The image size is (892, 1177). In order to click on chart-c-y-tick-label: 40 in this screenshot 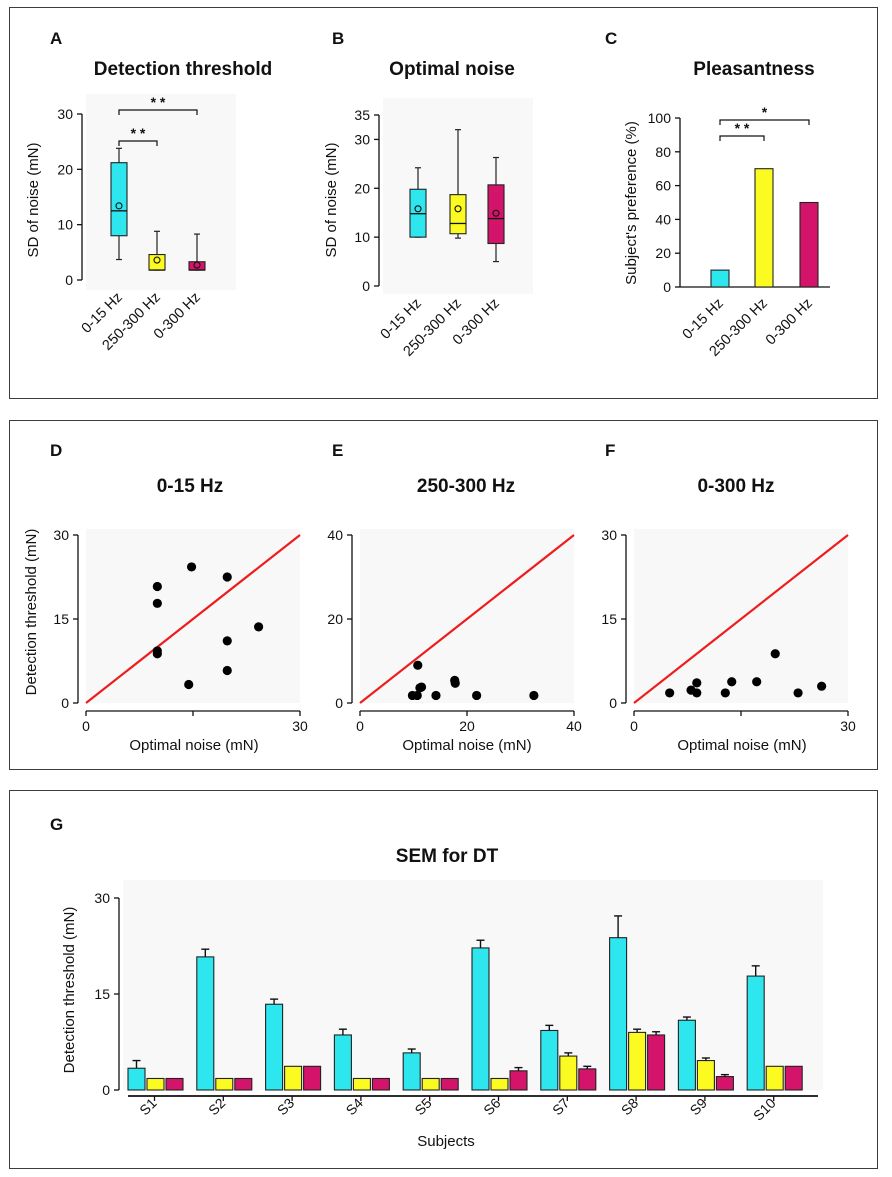, I will do `click(663, 219)`.